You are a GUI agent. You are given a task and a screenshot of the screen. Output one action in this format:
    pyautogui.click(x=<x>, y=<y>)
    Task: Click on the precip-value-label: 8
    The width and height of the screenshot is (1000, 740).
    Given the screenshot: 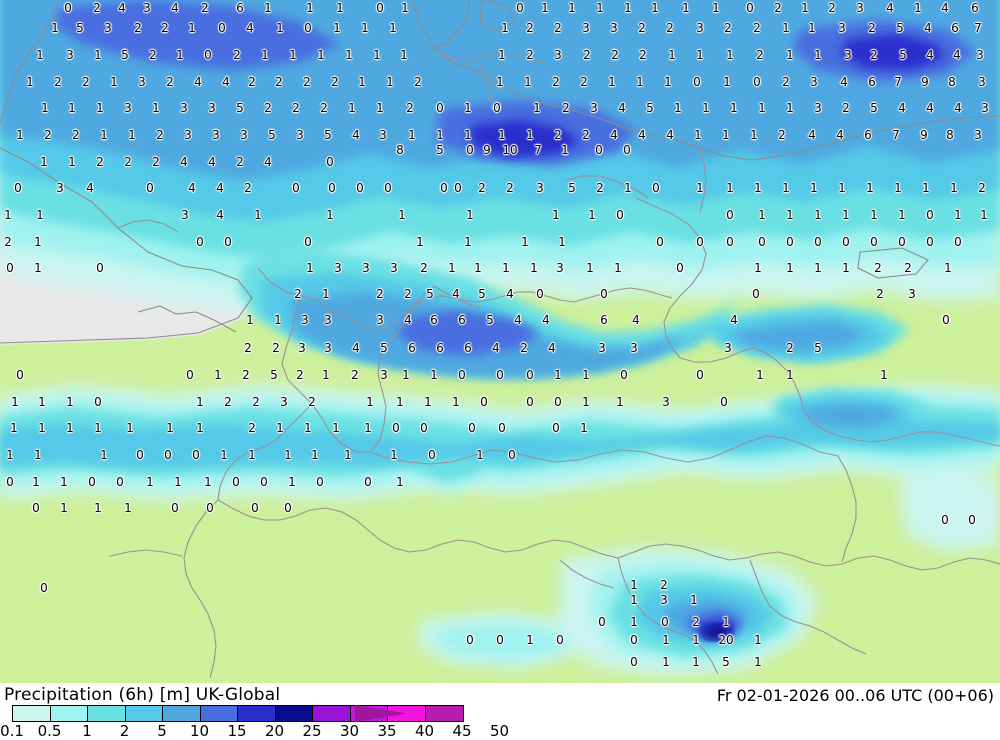 What is the action you would take?
    pyautogui.click(x=400, y=150)
    